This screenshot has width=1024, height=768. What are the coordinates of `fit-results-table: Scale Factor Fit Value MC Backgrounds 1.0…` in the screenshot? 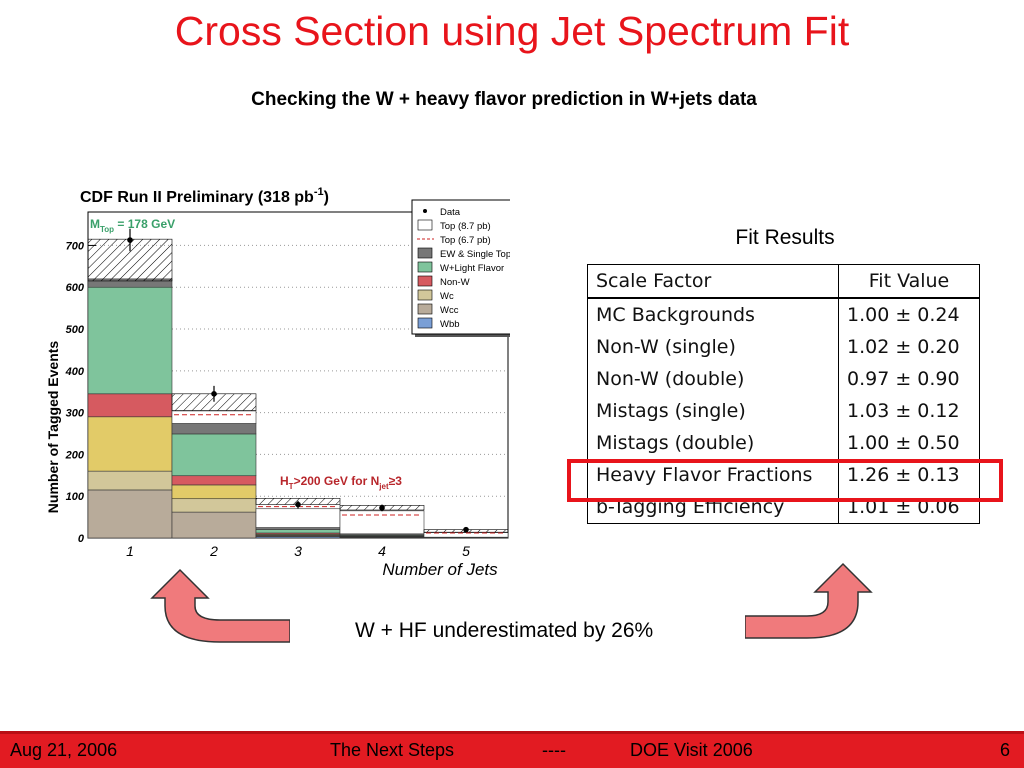 It's located at (783, 394).